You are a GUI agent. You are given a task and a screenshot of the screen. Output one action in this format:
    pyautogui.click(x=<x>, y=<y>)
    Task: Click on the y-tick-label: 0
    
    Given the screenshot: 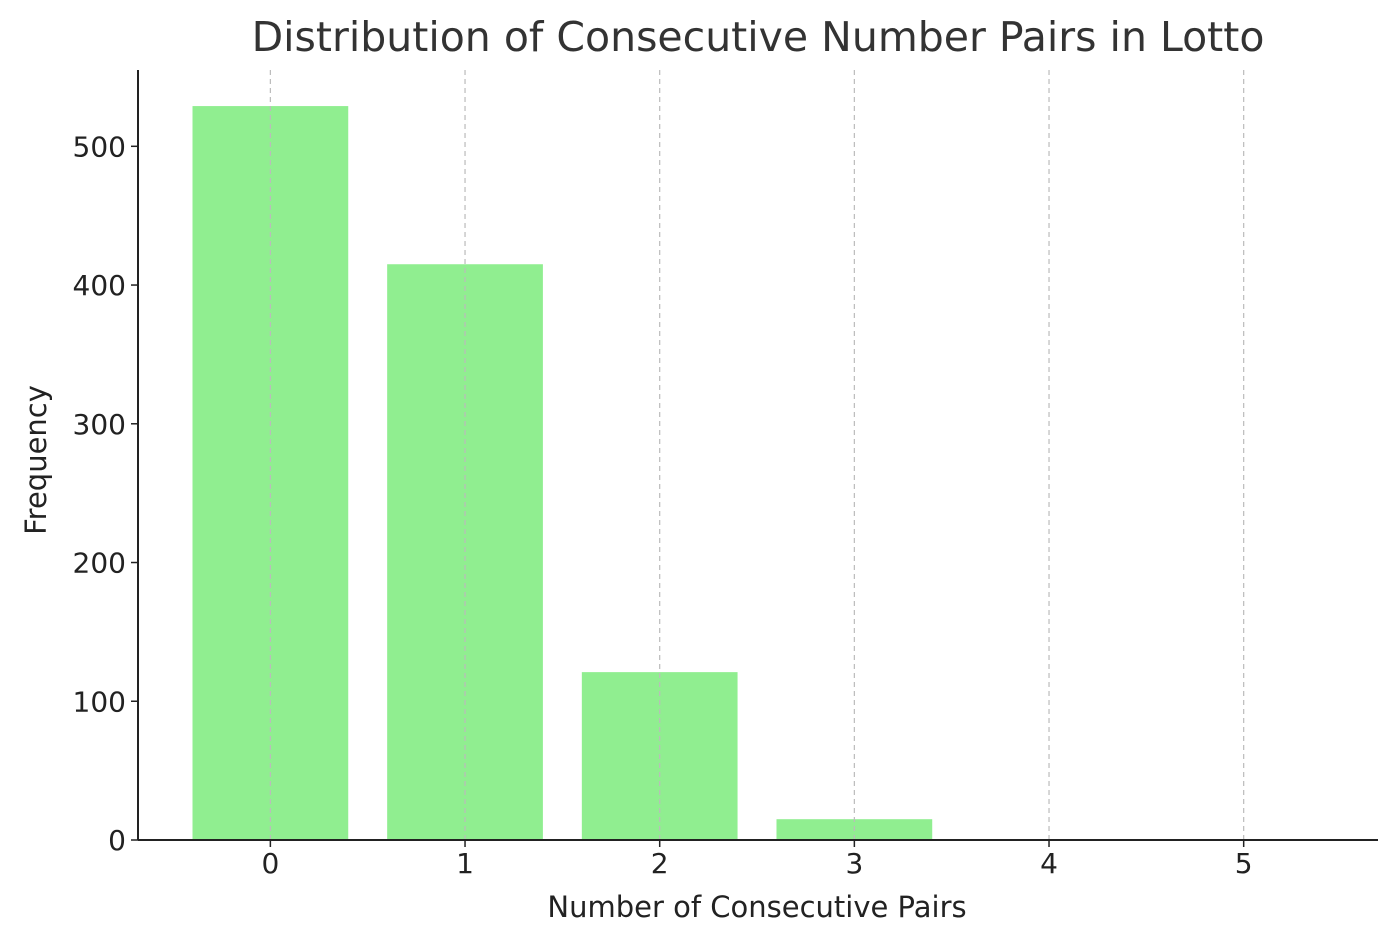 What is the action you would take?
    pyautogui.click(x=117, y=840)
    